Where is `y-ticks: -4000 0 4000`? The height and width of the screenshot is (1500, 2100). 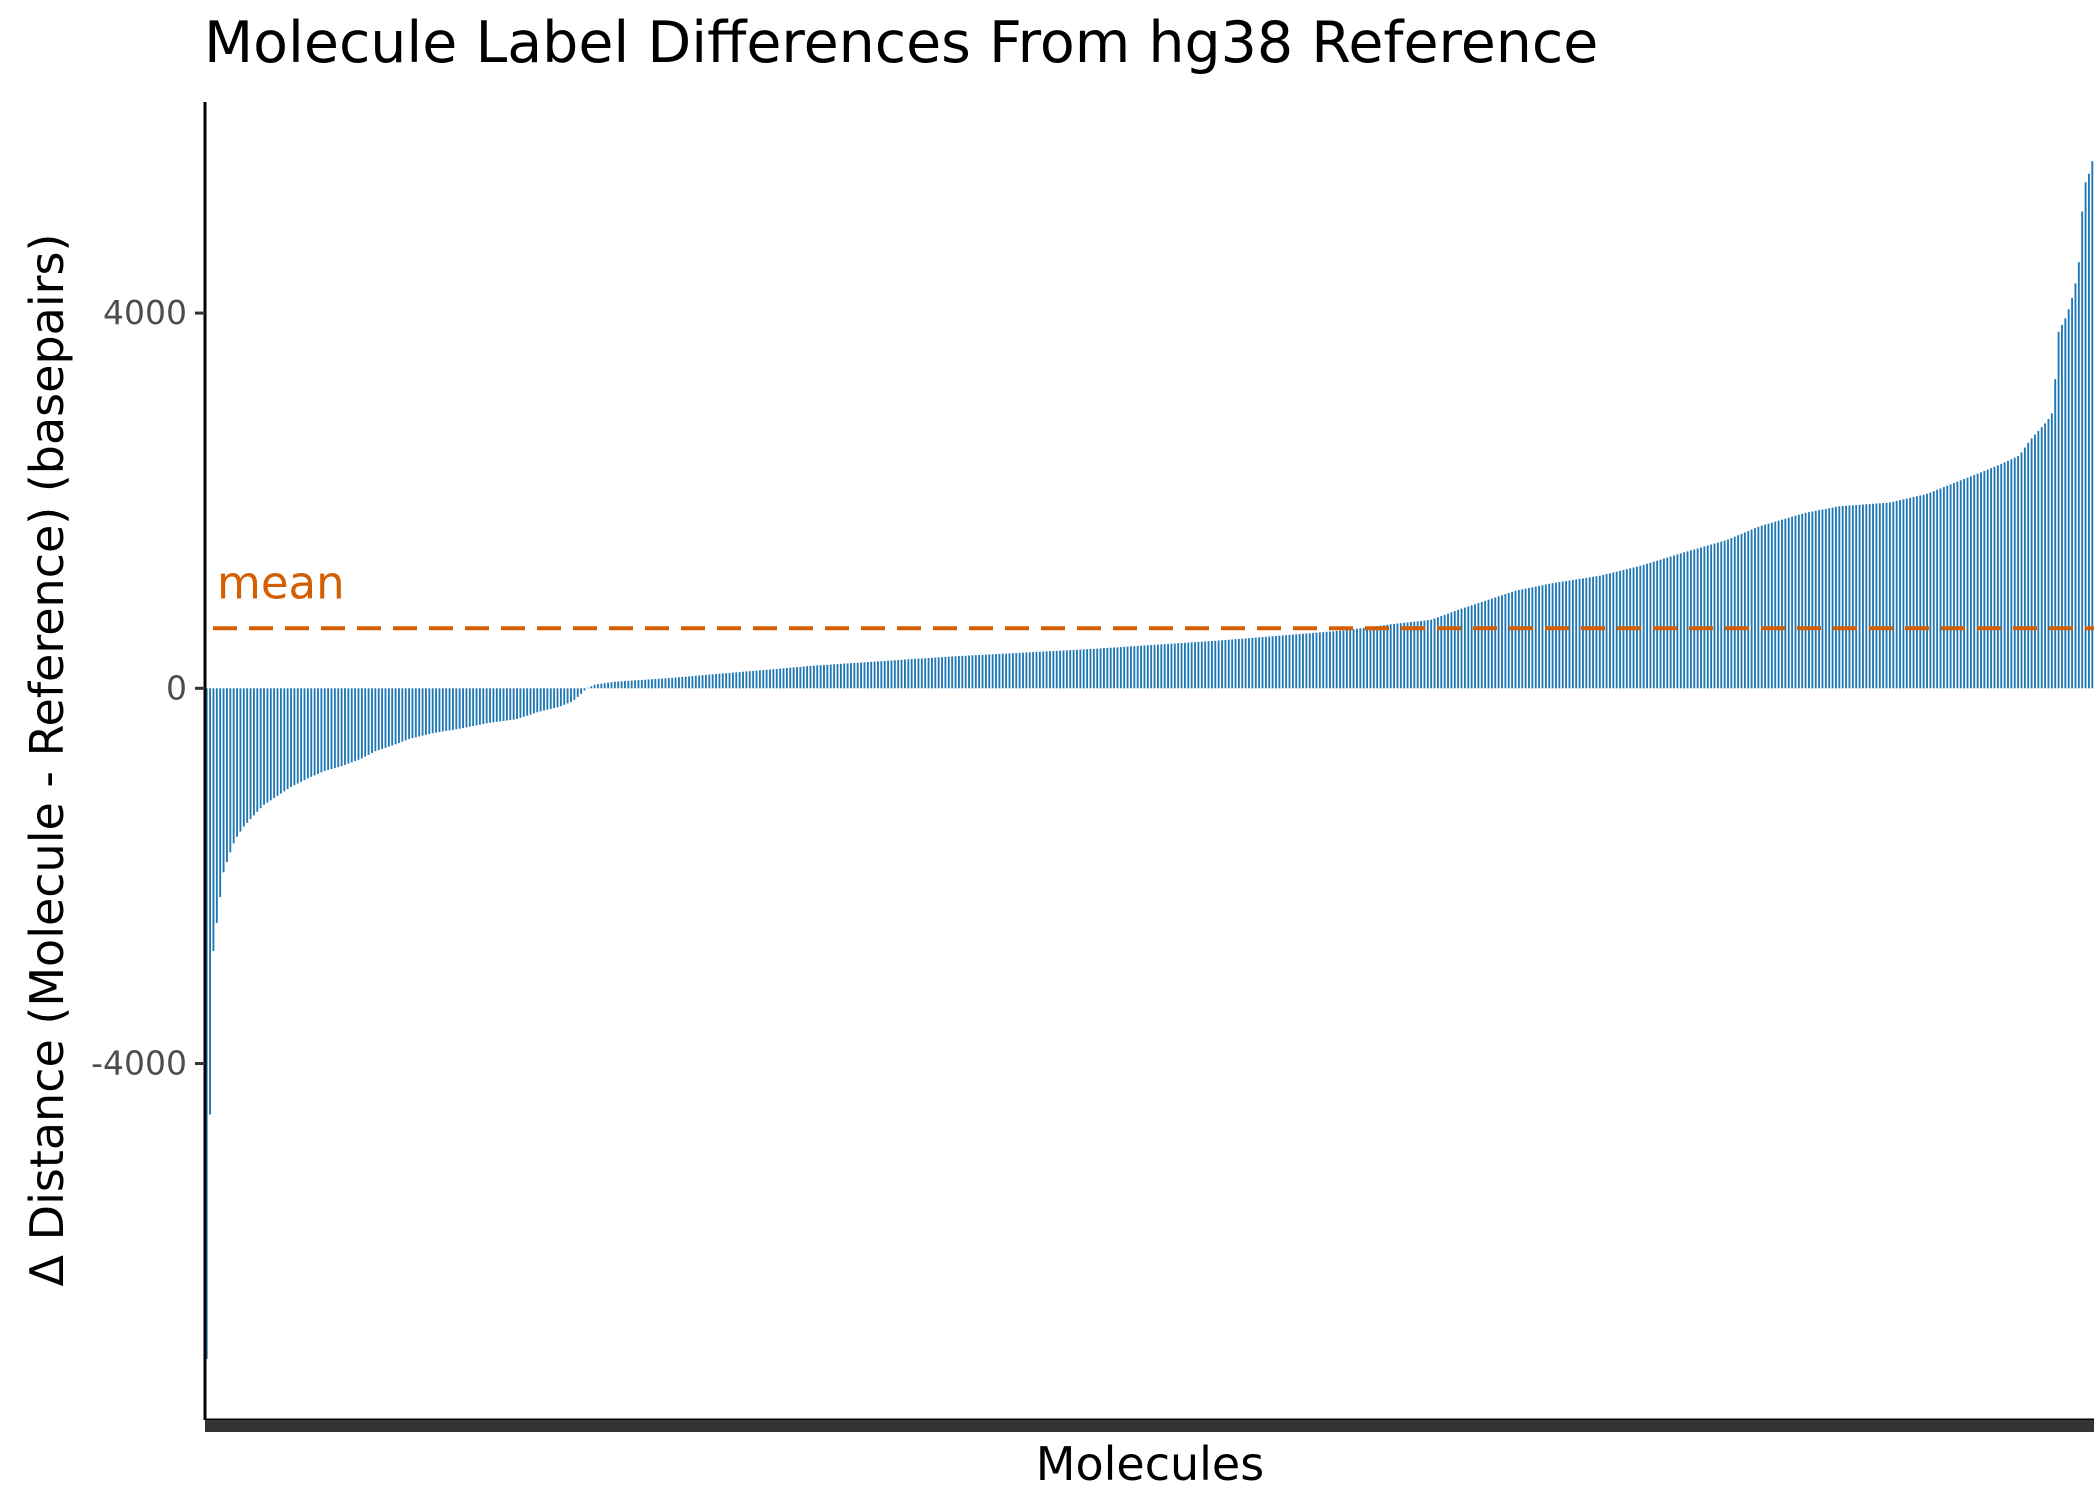 y-ticks: -4000 0 4000 is located at coordinates (148, 688).